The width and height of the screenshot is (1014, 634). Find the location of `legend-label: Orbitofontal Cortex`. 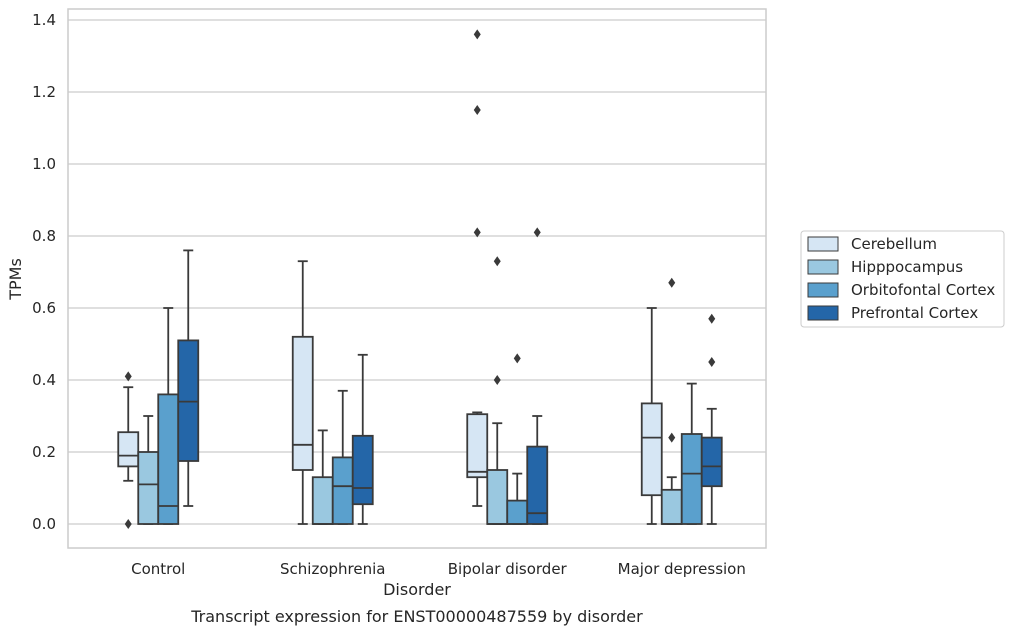

legend-label: Orbitofontal Cortex is located at coordinates (923, 290).